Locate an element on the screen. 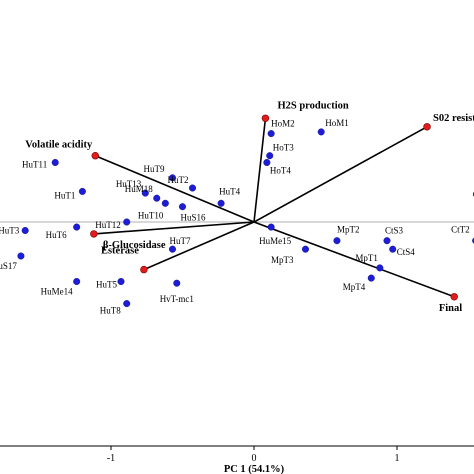 This screenshot has height=474, width=474. sample-label-hot3: HoT3 is located at coordinates (283, 148).